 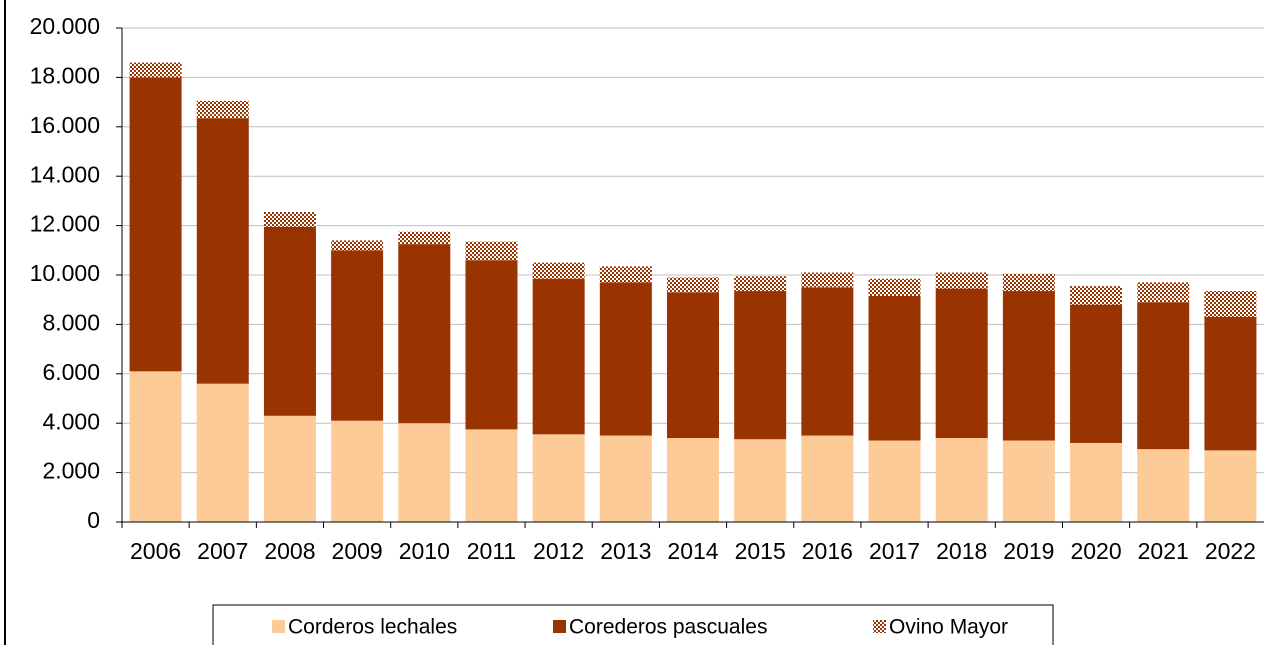 What do you see at coordinates (71, 471) in the screenshot?
I see `y-tick-label: 2.000` at bounding box center [71, 471].